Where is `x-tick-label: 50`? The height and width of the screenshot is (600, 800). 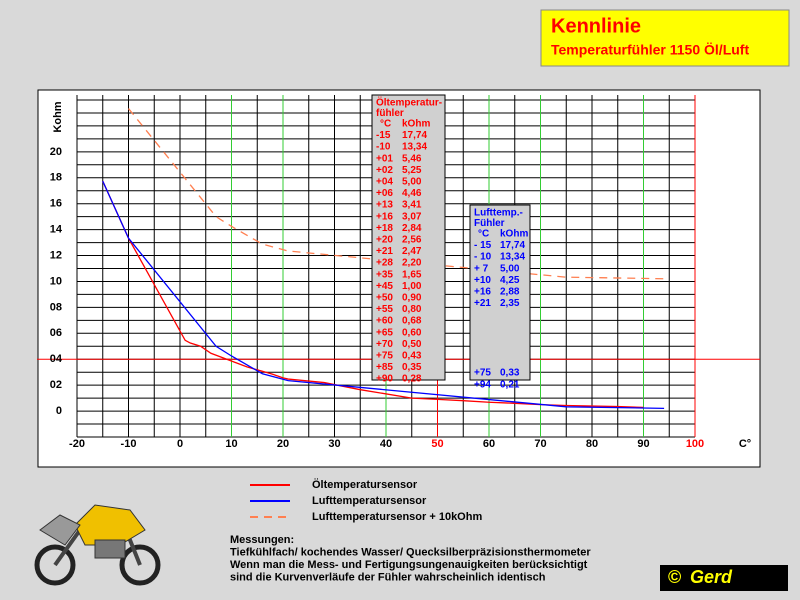 x-tick-label: 50 is located at coordinates (437, 444).